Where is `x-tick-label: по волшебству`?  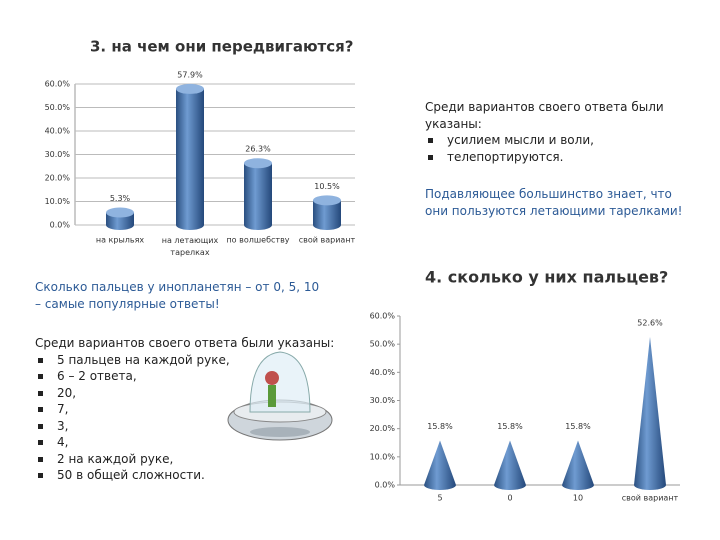
x-tick-label: по волшебству is located at coordinates (257, 240).